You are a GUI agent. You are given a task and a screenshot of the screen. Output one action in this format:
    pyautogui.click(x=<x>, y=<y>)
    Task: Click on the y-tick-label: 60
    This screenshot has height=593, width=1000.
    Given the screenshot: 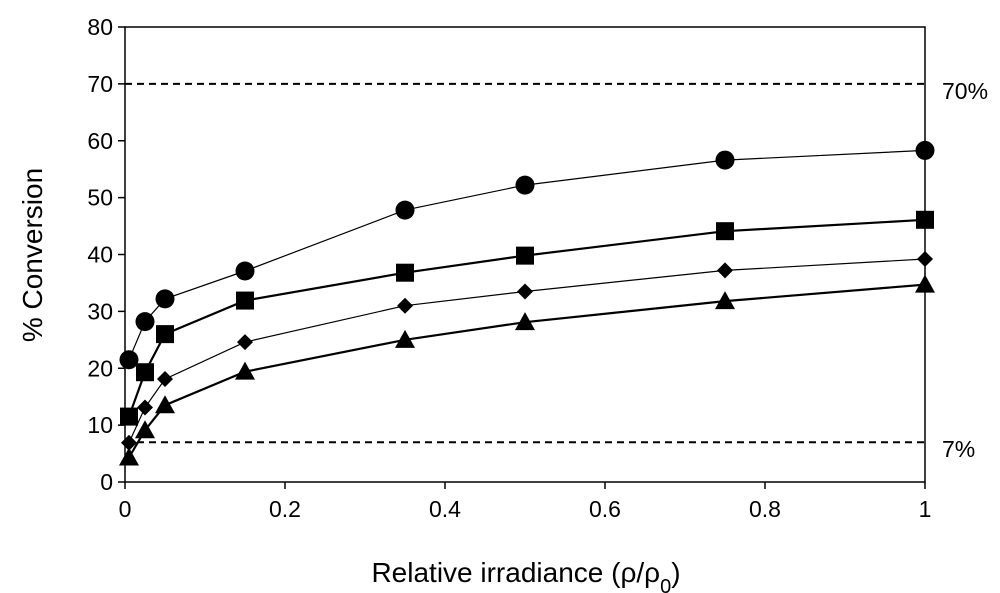 What is the action you would take?
    pyautogui.click(x=100, y=141)
    